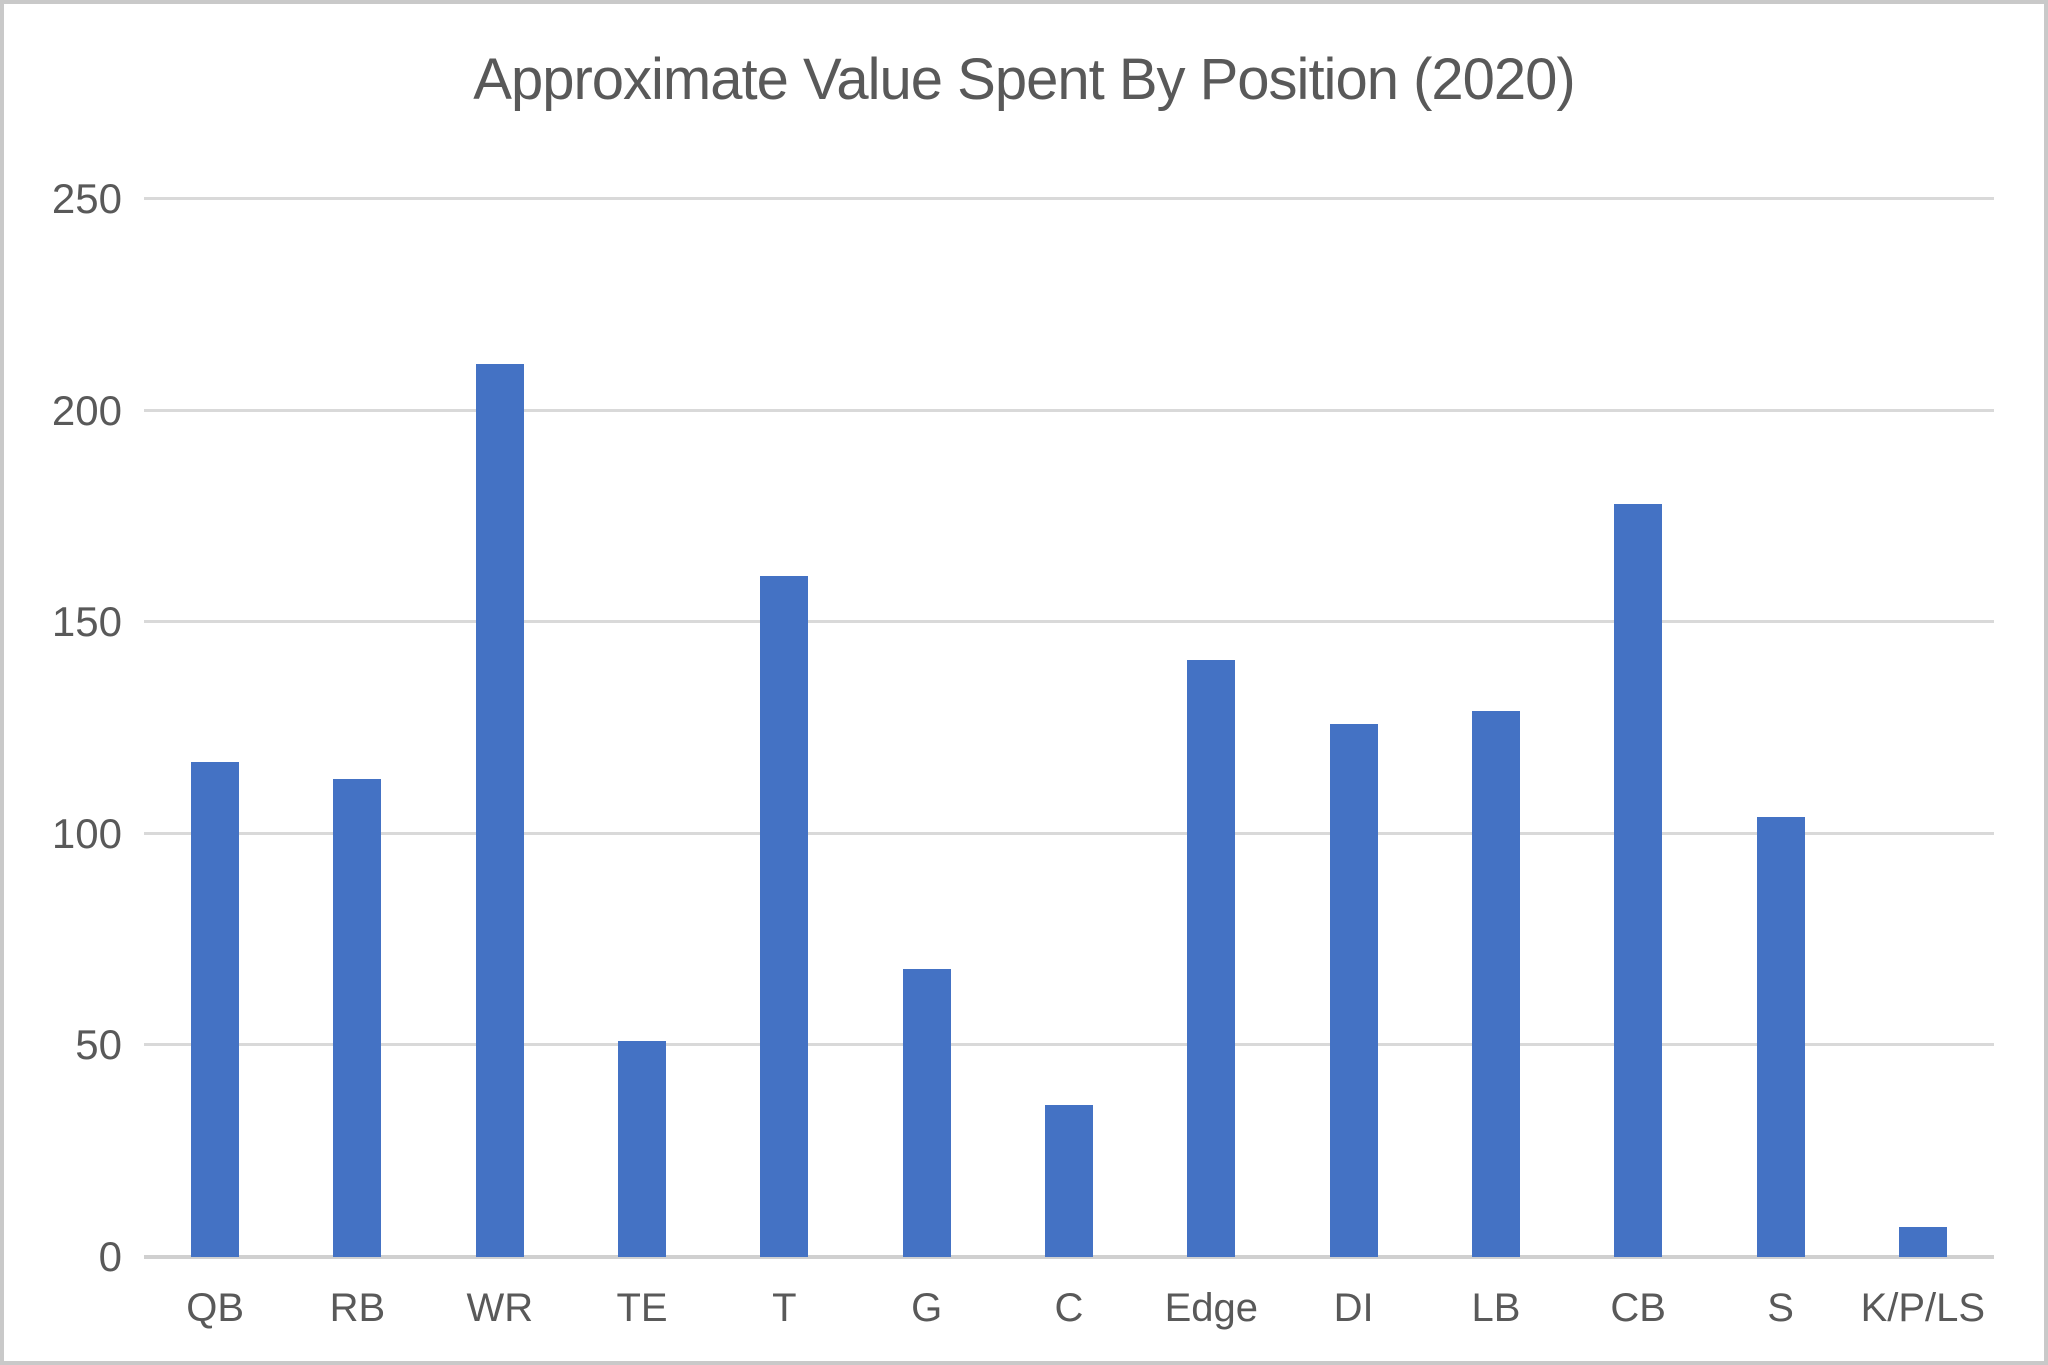 The width and height of the screenshot is (2048, 1365). I want to click on x-axis-label-TE: TE, so click(642, 1308).